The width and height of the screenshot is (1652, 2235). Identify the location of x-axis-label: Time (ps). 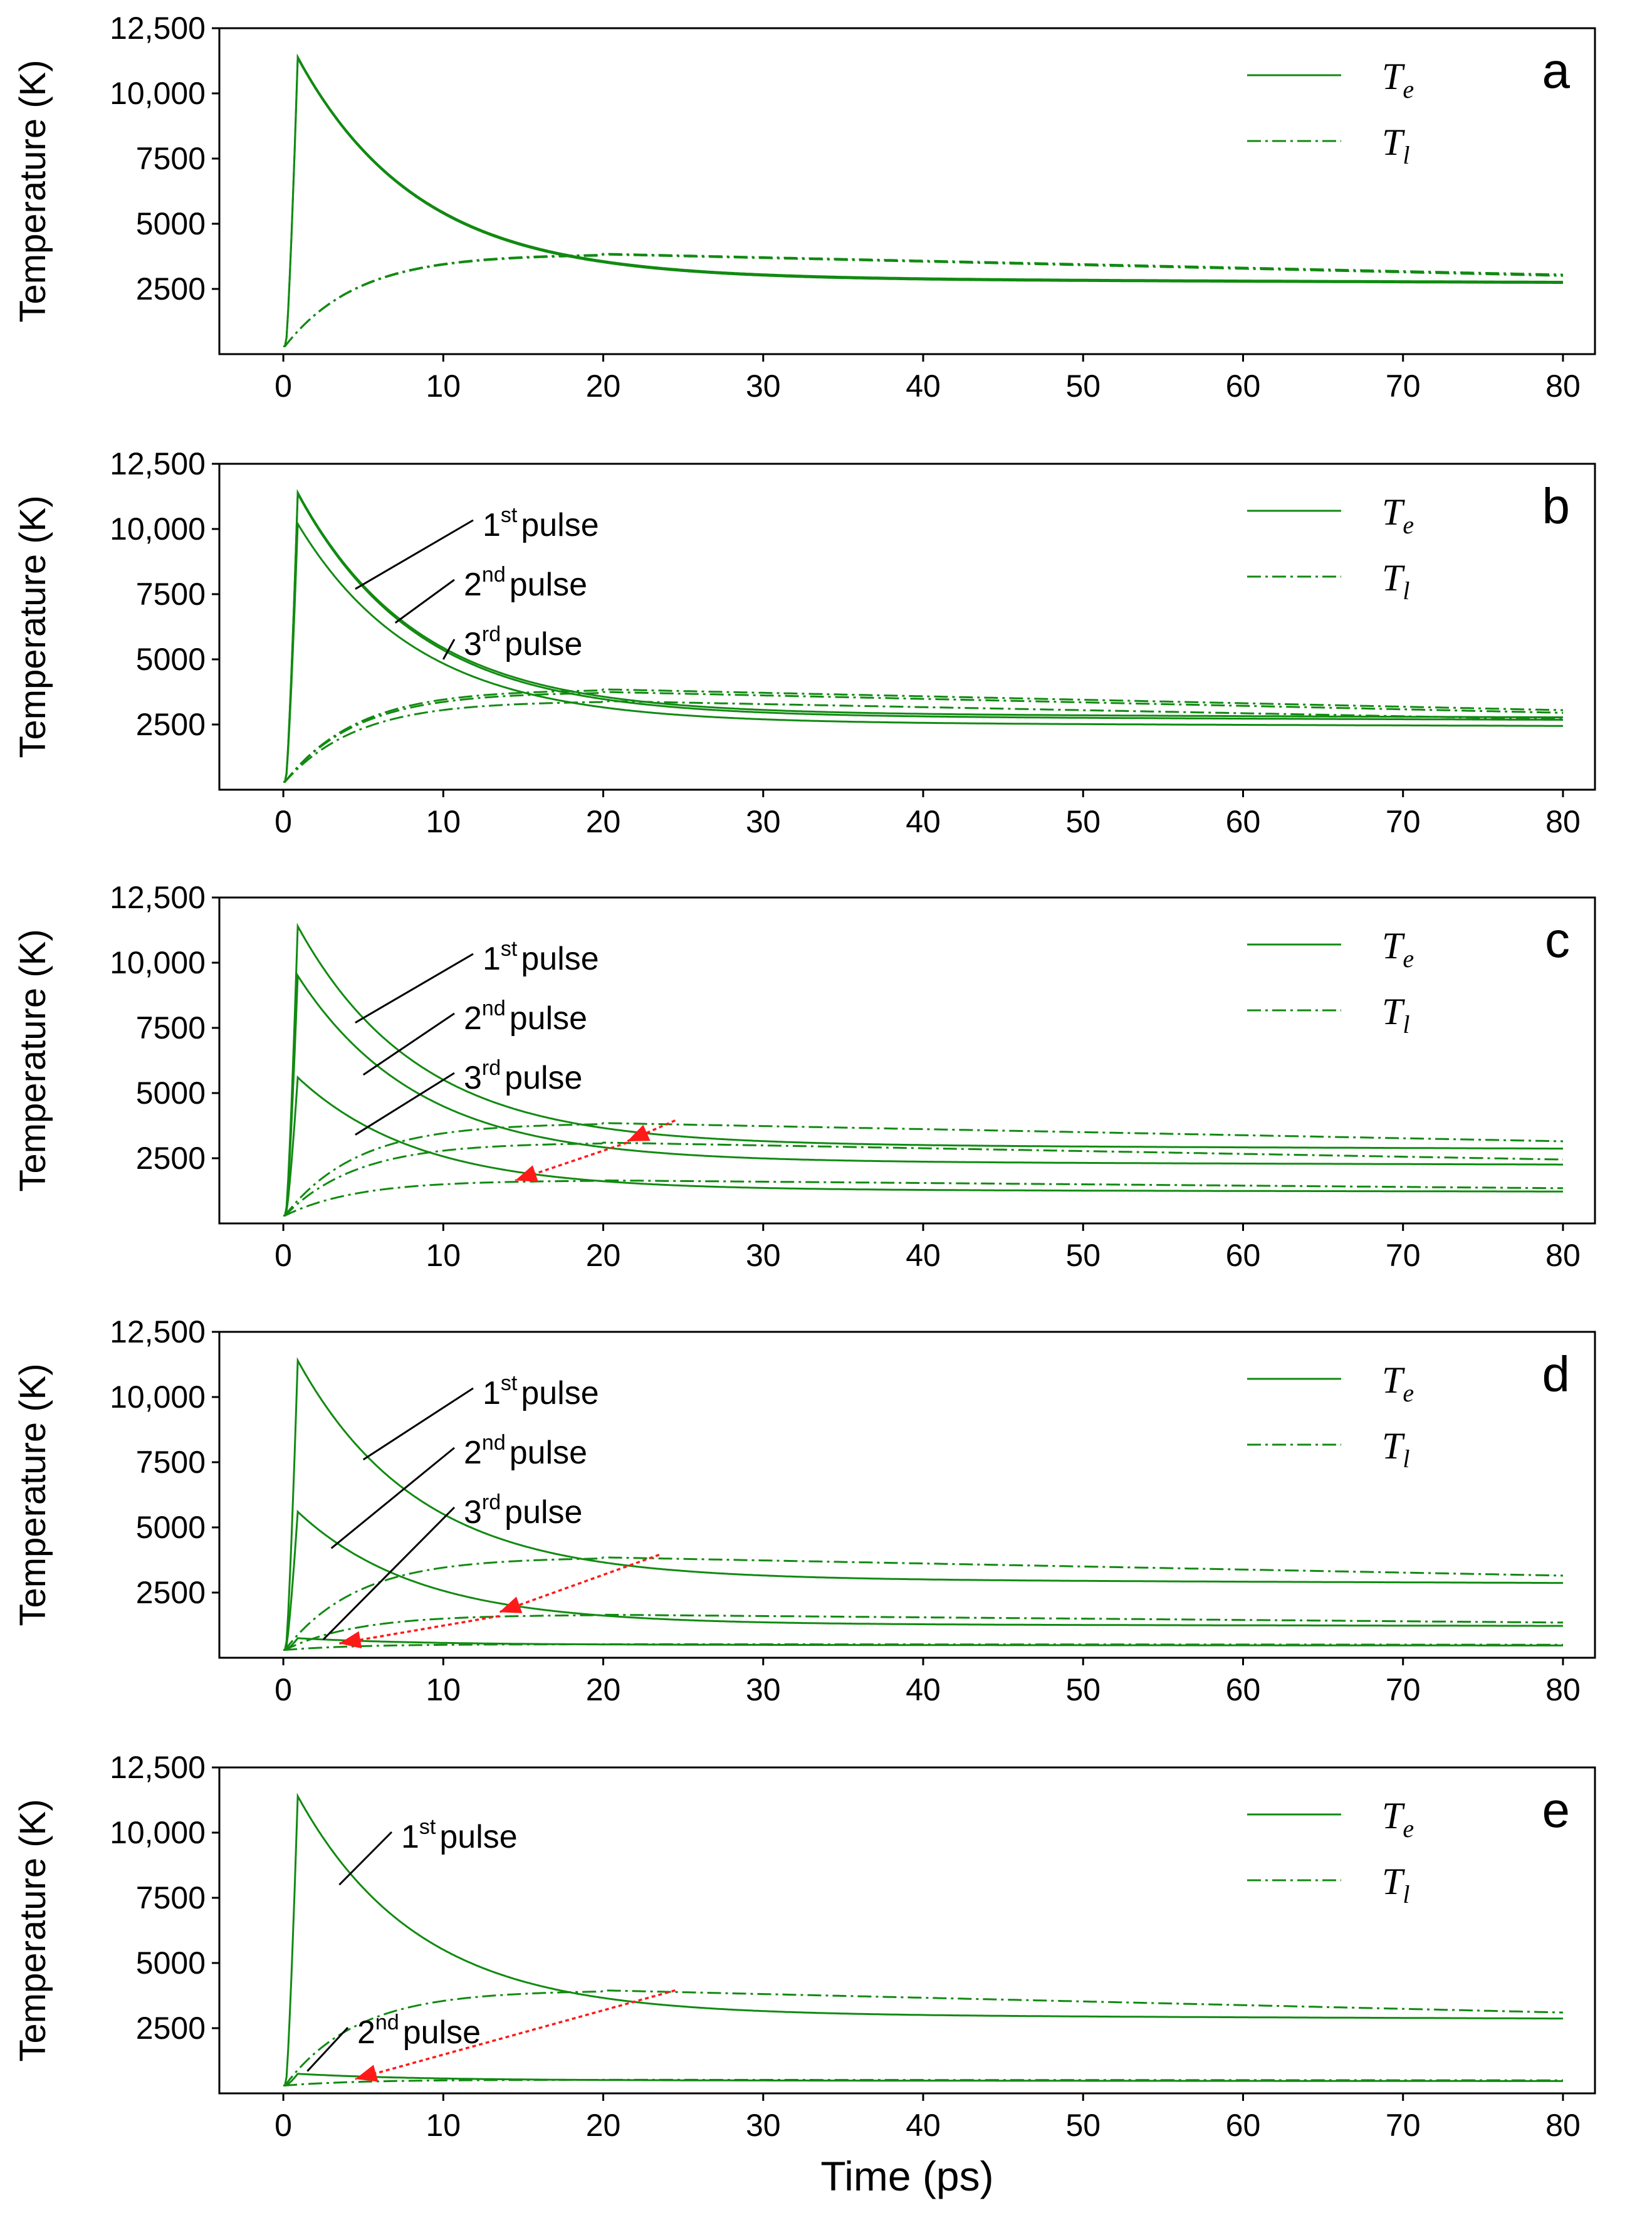
(906, 2176).